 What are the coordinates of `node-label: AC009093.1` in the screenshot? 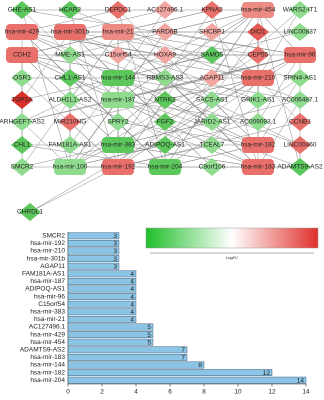 It's located at (258, 122).